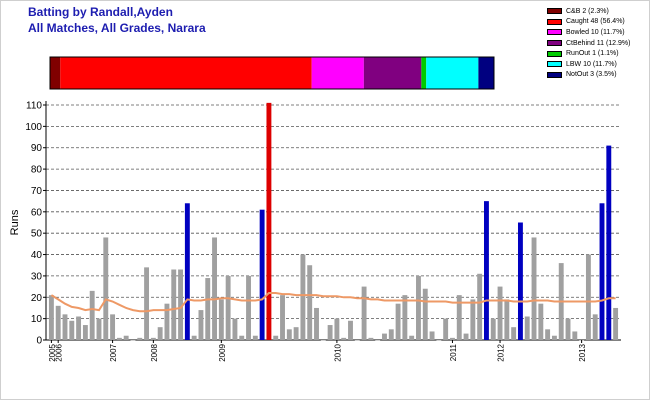  Describe the element at coordinates (591, 75) in the screenshot. I see `legend-label: NotOut 3 (3.5%)` at that location.